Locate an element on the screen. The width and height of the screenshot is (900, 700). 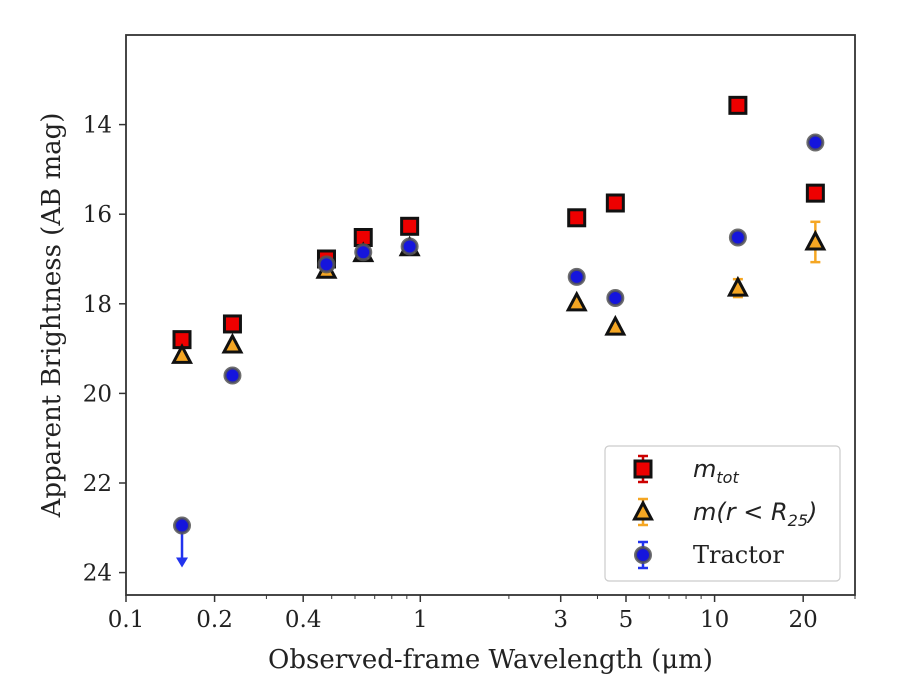
x-tick-label: 5 is located at coordinates (626, 620).